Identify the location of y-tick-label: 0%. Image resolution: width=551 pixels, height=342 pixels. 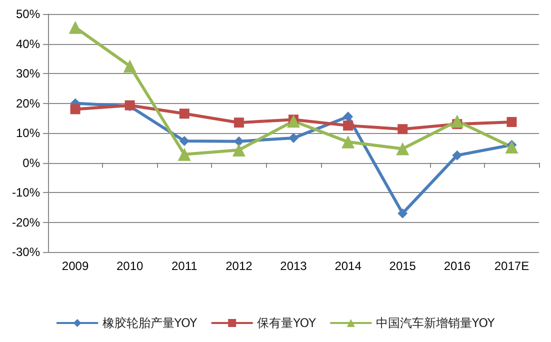
(31, 163).